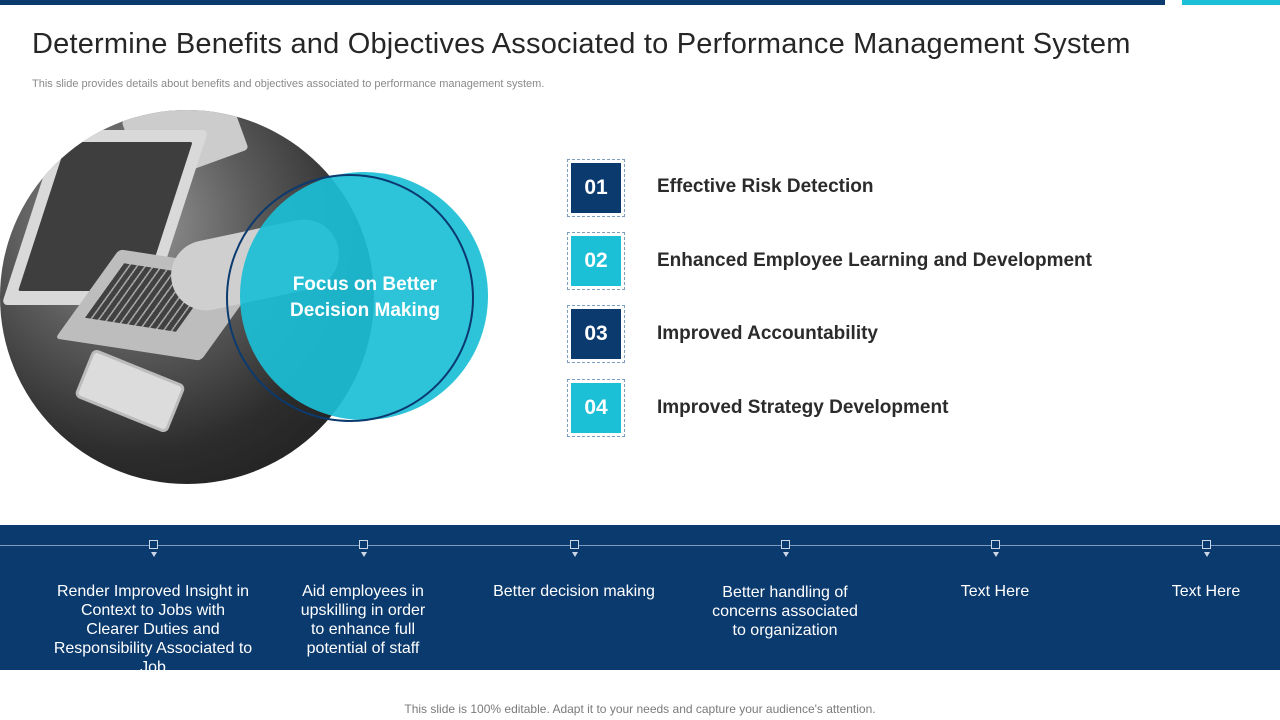 Image resolution: width=1280 pixels, height=720 pixels. What do you see at coordinates (995, 591) in the screenshot?
I see `benefit-text-5: Text Here` at bounding box center [995, 591].